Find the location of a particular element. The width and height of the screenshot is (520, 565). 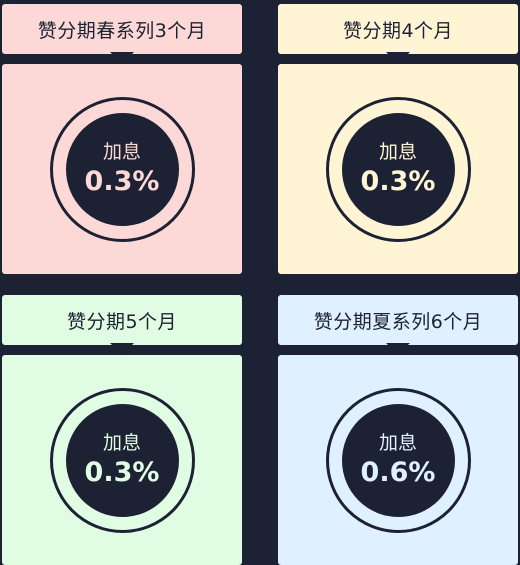

rate-value: 0.6% is located at coordinates (398, 472).